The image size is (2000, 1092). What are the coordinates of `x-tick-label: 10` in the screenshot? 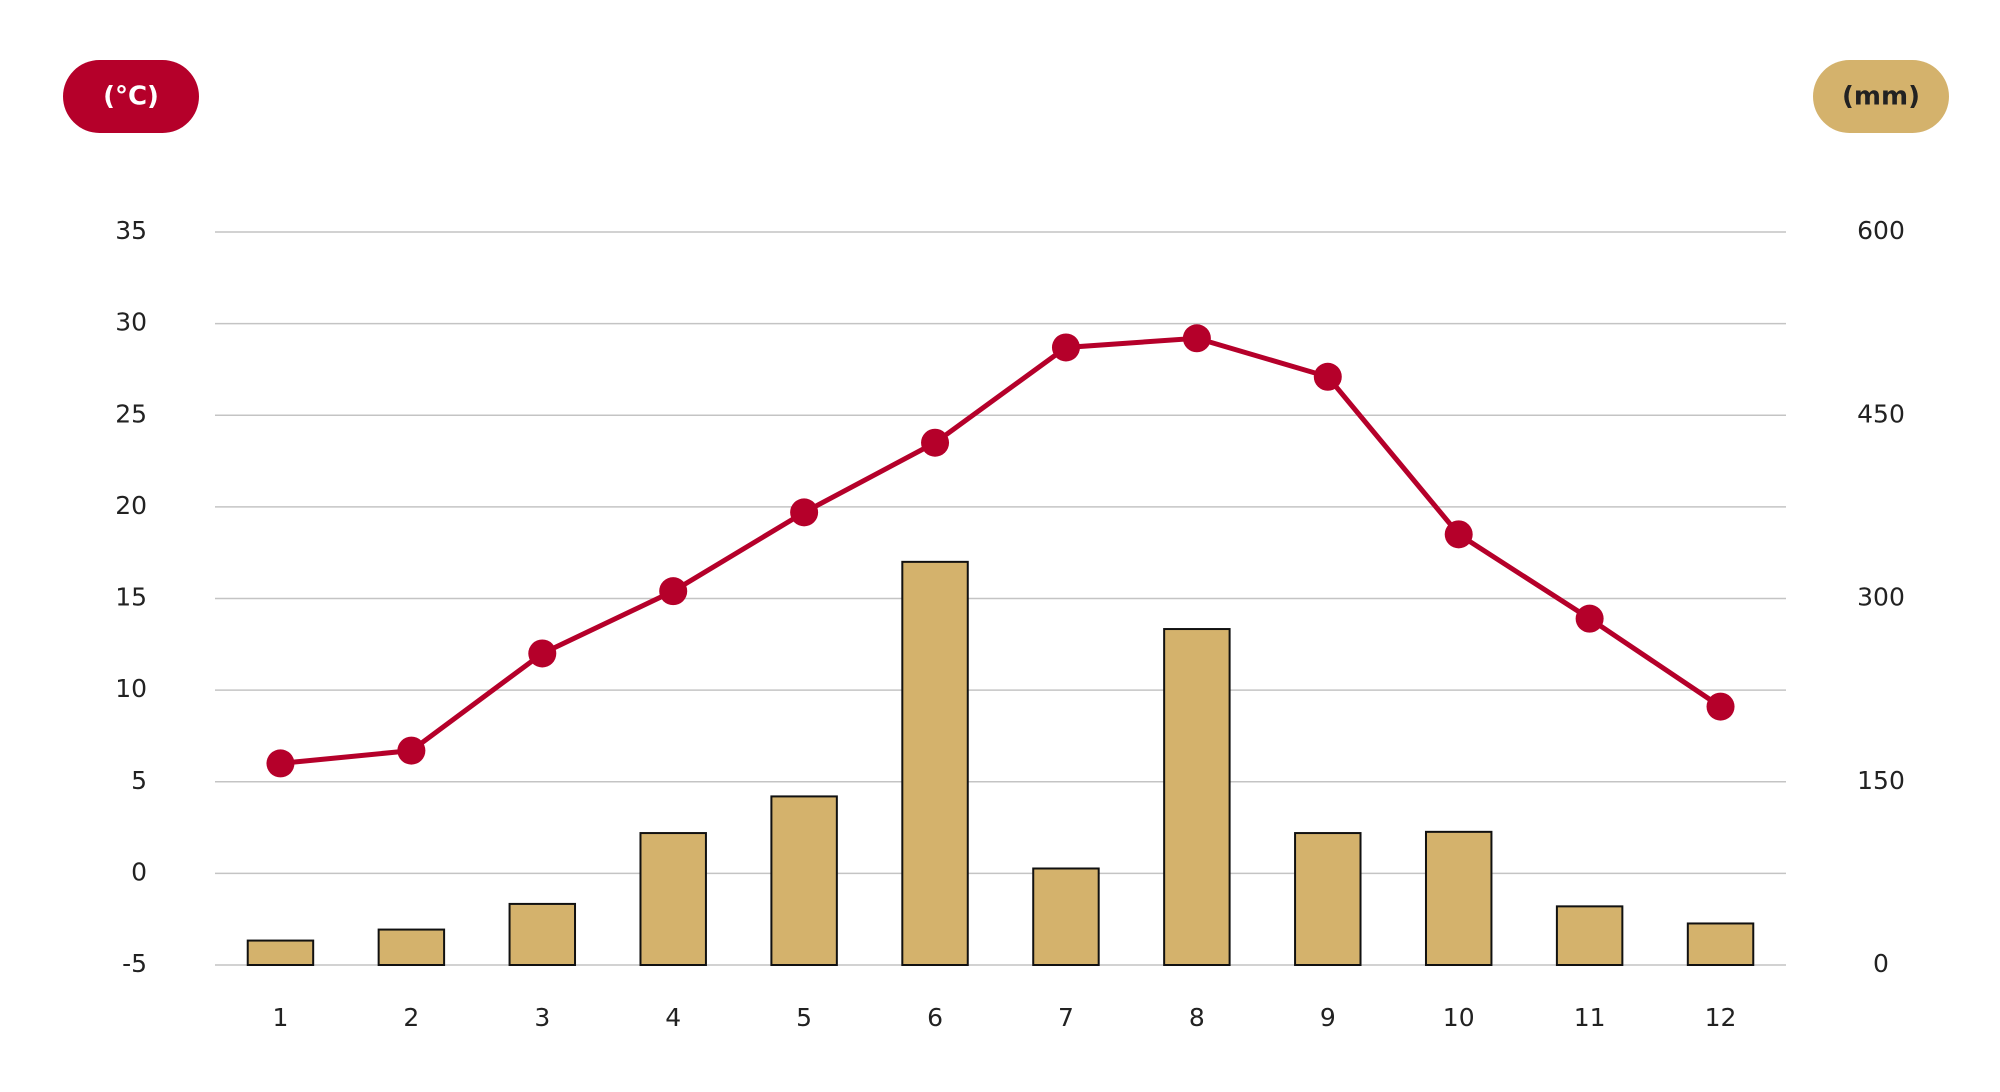 It's located at (1459, 1017).